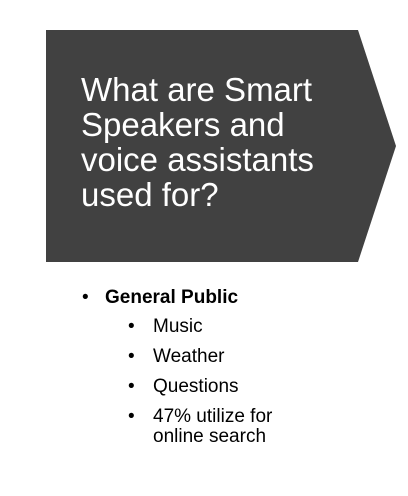 This screenshot has width=408, height=496. What do you see at coordinates (172, 297) in the screenshot?
I see `bullet-heading-label: General Public` at bounding box center [172, 297].